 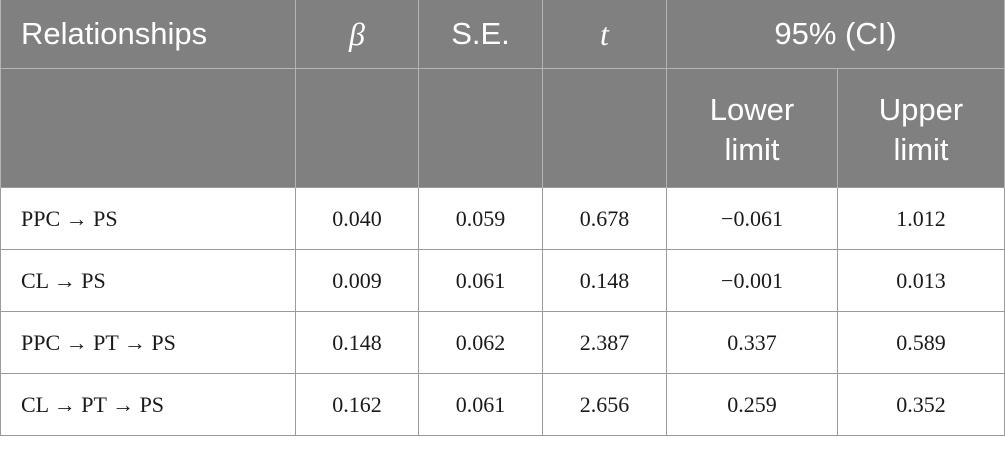 I want to click on header-lower-line2: limit, so click(x=752, y=149).